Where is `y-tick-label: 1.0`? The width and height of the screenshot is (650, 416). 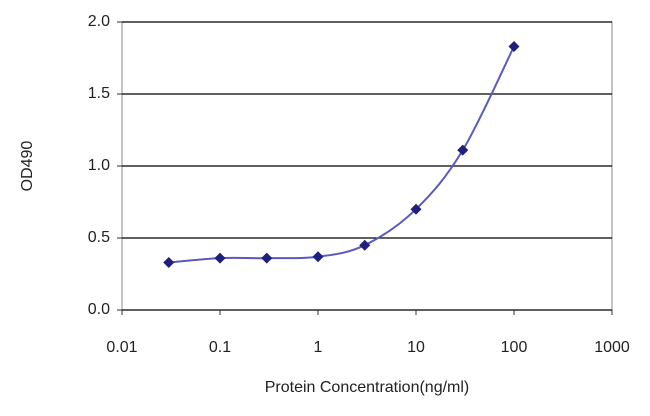
y-tick-label: 1.0 is located at coordinates (99, 165).